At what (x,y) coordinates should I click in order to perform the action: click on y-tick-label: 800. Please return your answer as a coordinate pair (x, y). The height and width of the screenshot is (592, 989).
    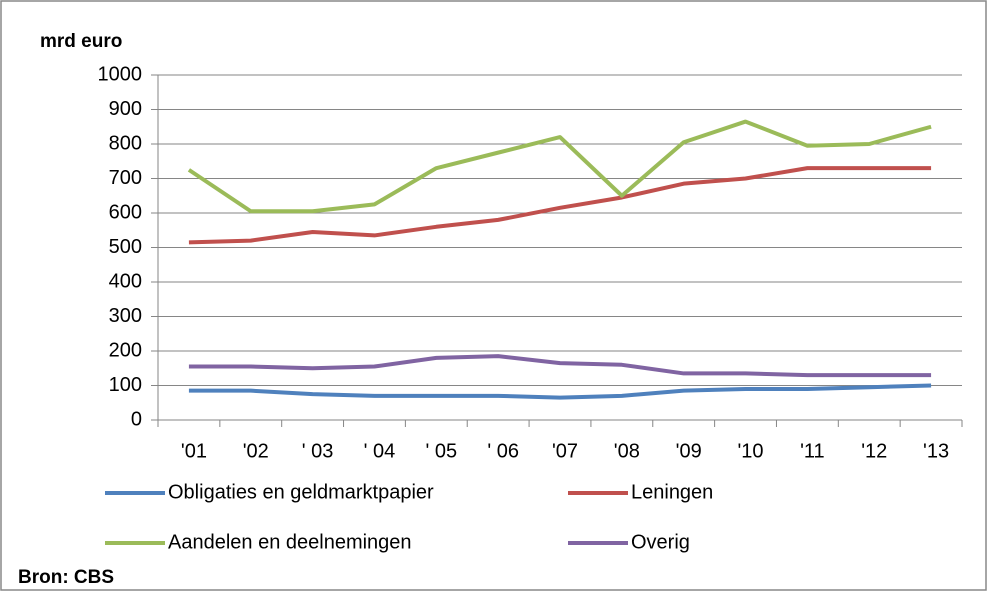
    Looking at the image, I should click on (125, 143).